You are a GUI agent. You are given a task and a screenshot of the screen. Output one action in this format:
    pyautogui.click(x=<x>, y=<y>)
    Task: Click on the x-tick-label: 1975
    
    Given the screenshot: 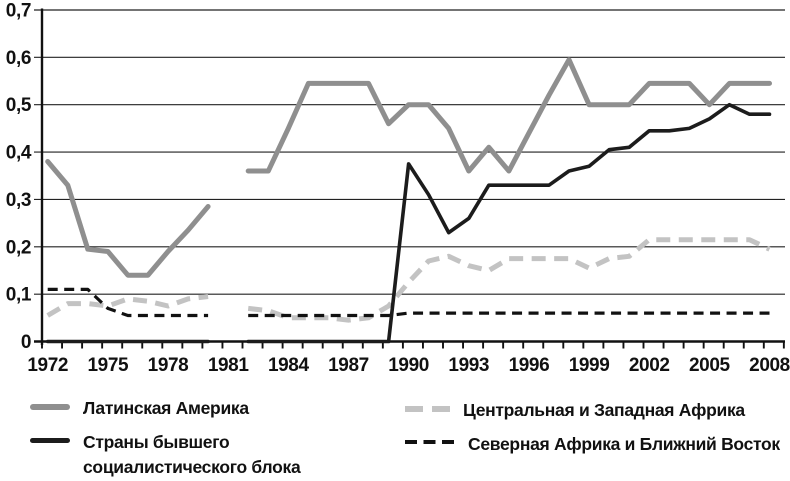 What is the action you would take?
    pyautogui.click(x=109, y=365)
    